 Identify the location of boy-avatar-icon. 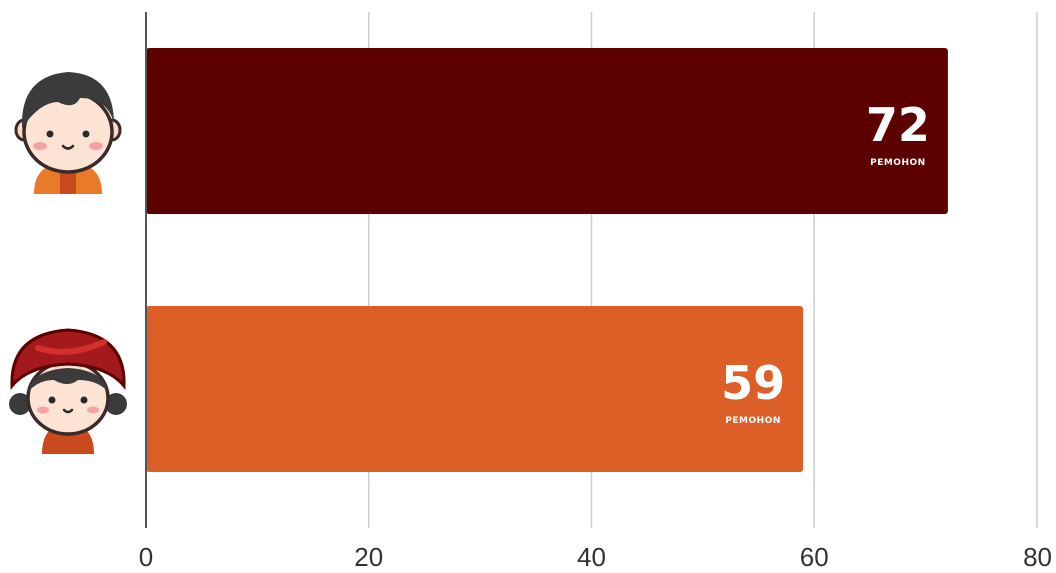
(68, 133).